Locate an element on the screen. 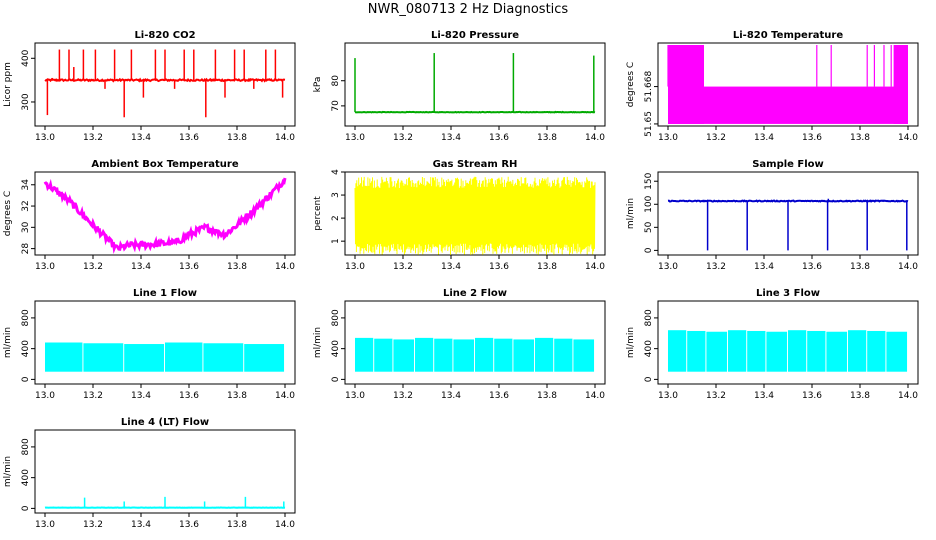 This screenshot has height=540, width=936. y-tick-label: 800 is located at coordinates (26, 317).